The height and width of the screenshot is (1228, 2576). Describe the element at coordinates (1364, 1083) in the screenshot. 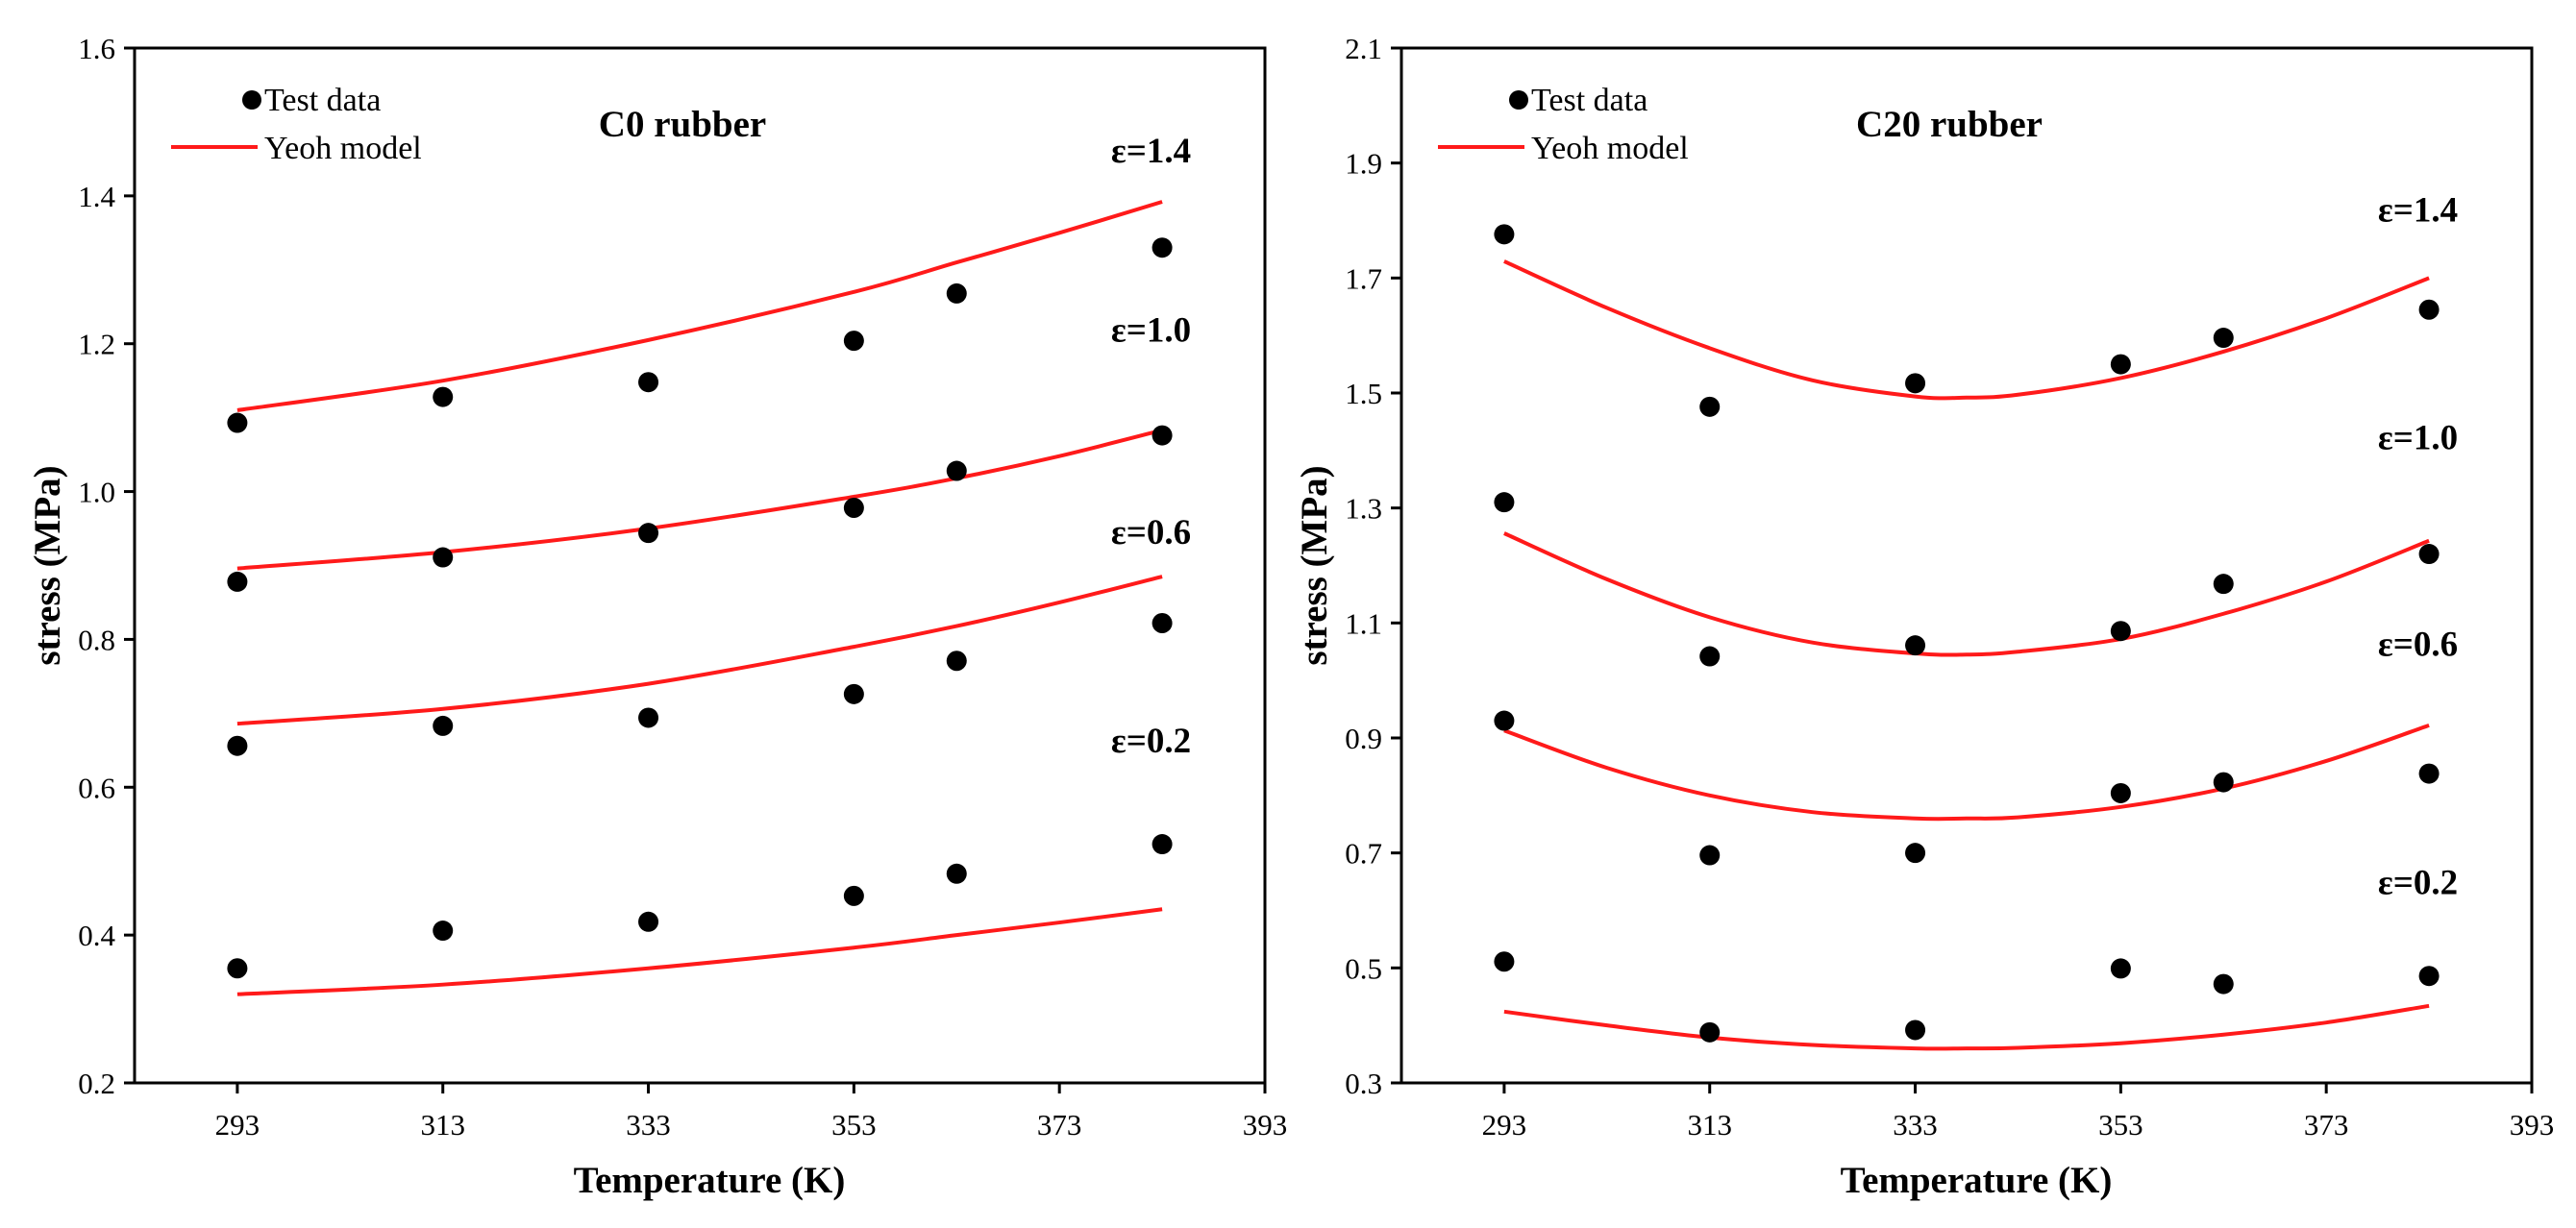

I see `y-tick-label: 0.3` at that location.